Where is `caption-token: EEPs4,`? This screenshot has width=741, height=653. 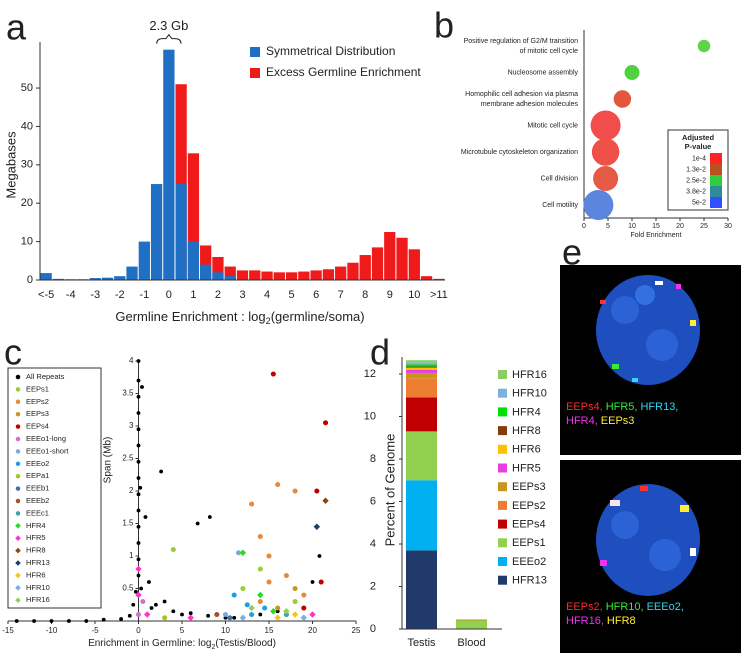 caption-token: EEPs4, is located at coordinates (584, 407).